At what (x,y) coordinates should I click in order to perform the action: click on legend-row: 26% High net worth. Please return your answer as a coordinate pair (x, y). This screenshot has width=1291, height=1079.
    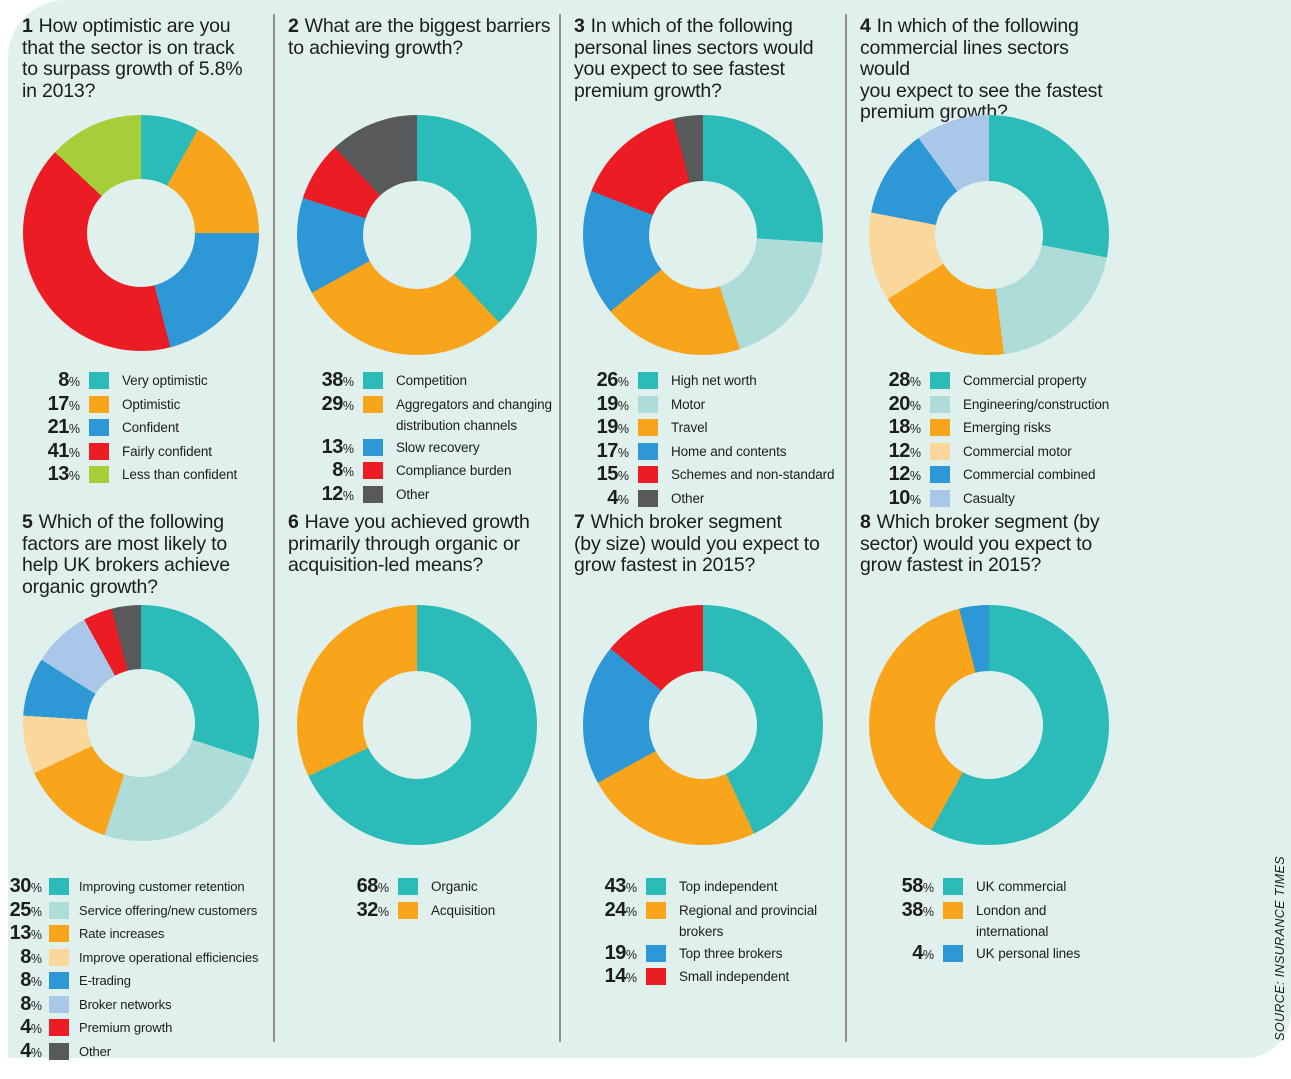
    Looking at the image, I should click on (708, 381).